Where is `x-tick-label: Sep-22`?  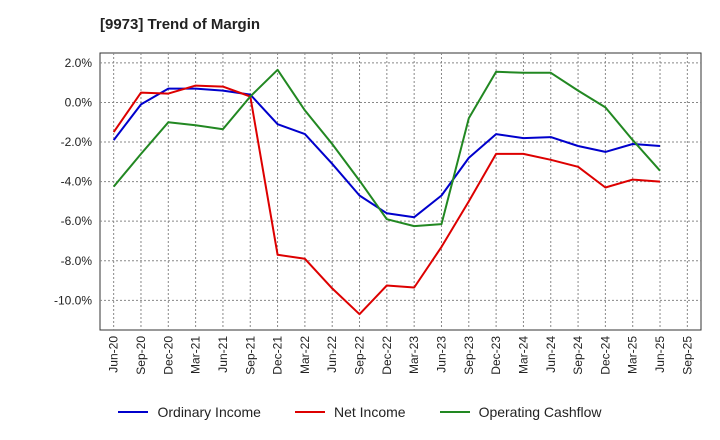 x-tick-label: Sep-22 is located at coordinates (360, 355).